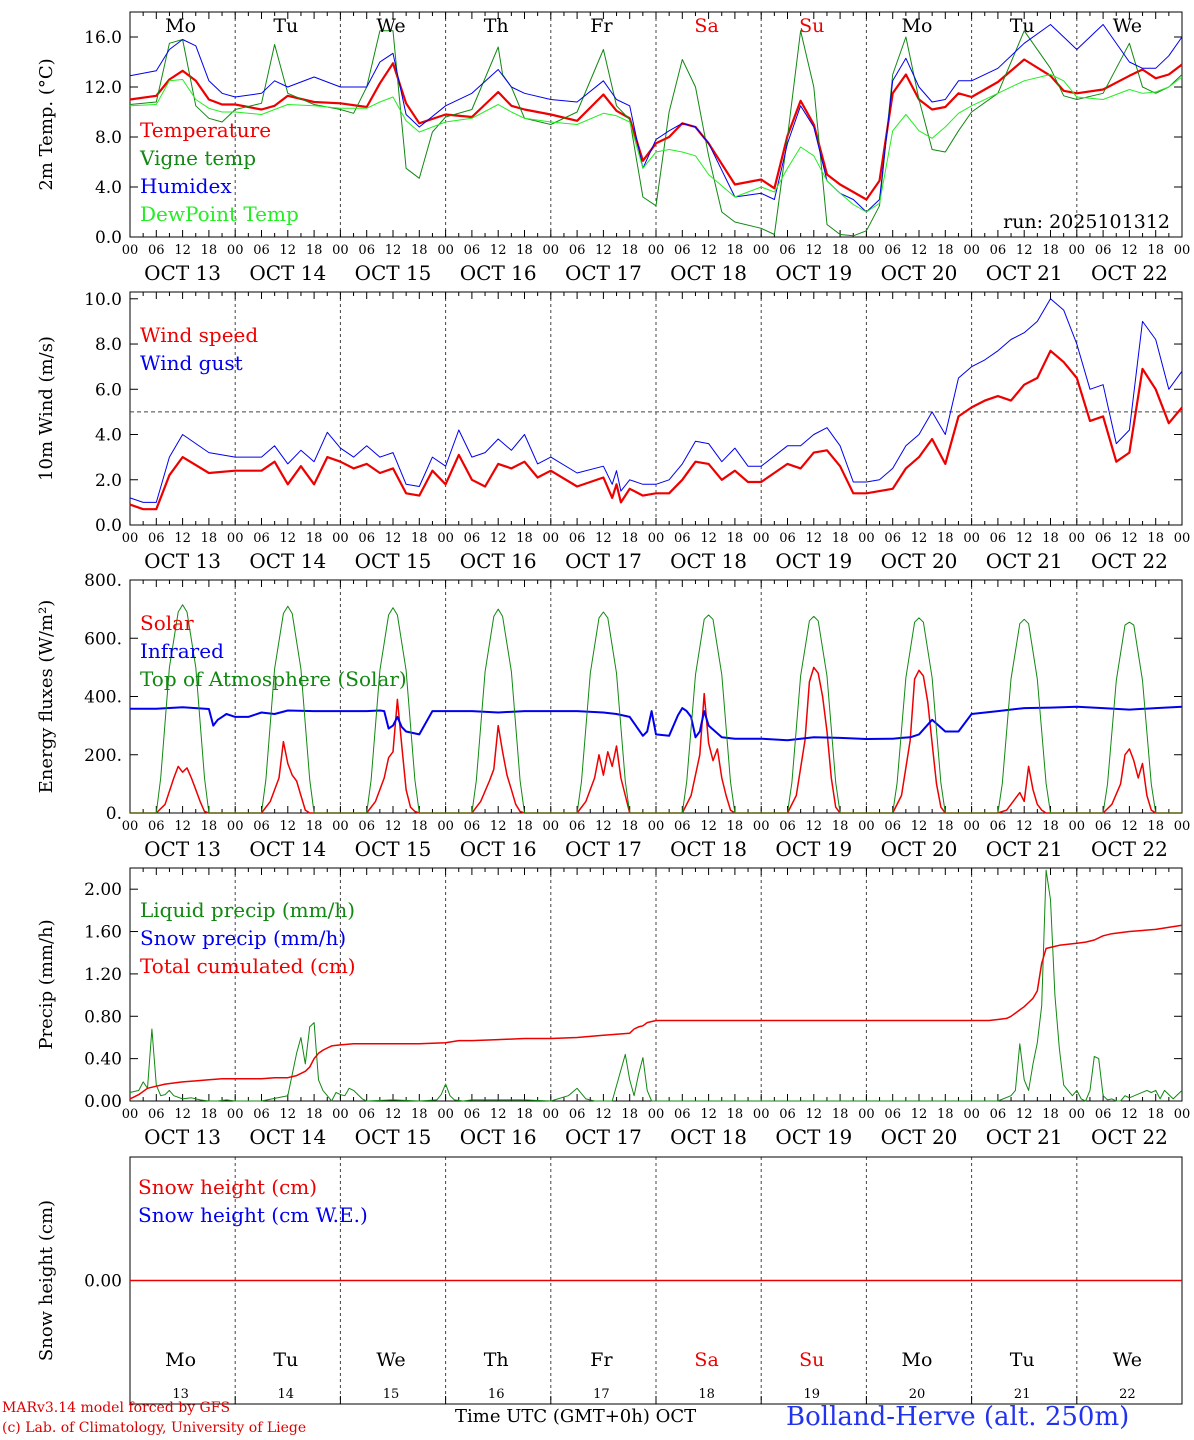 The width and height of the screenshot is (1194, 1440). Describe the element at coordinates (46, 124) in the screenshot. I see `y-axis-label: 2m Temp. (°C)` at that location.